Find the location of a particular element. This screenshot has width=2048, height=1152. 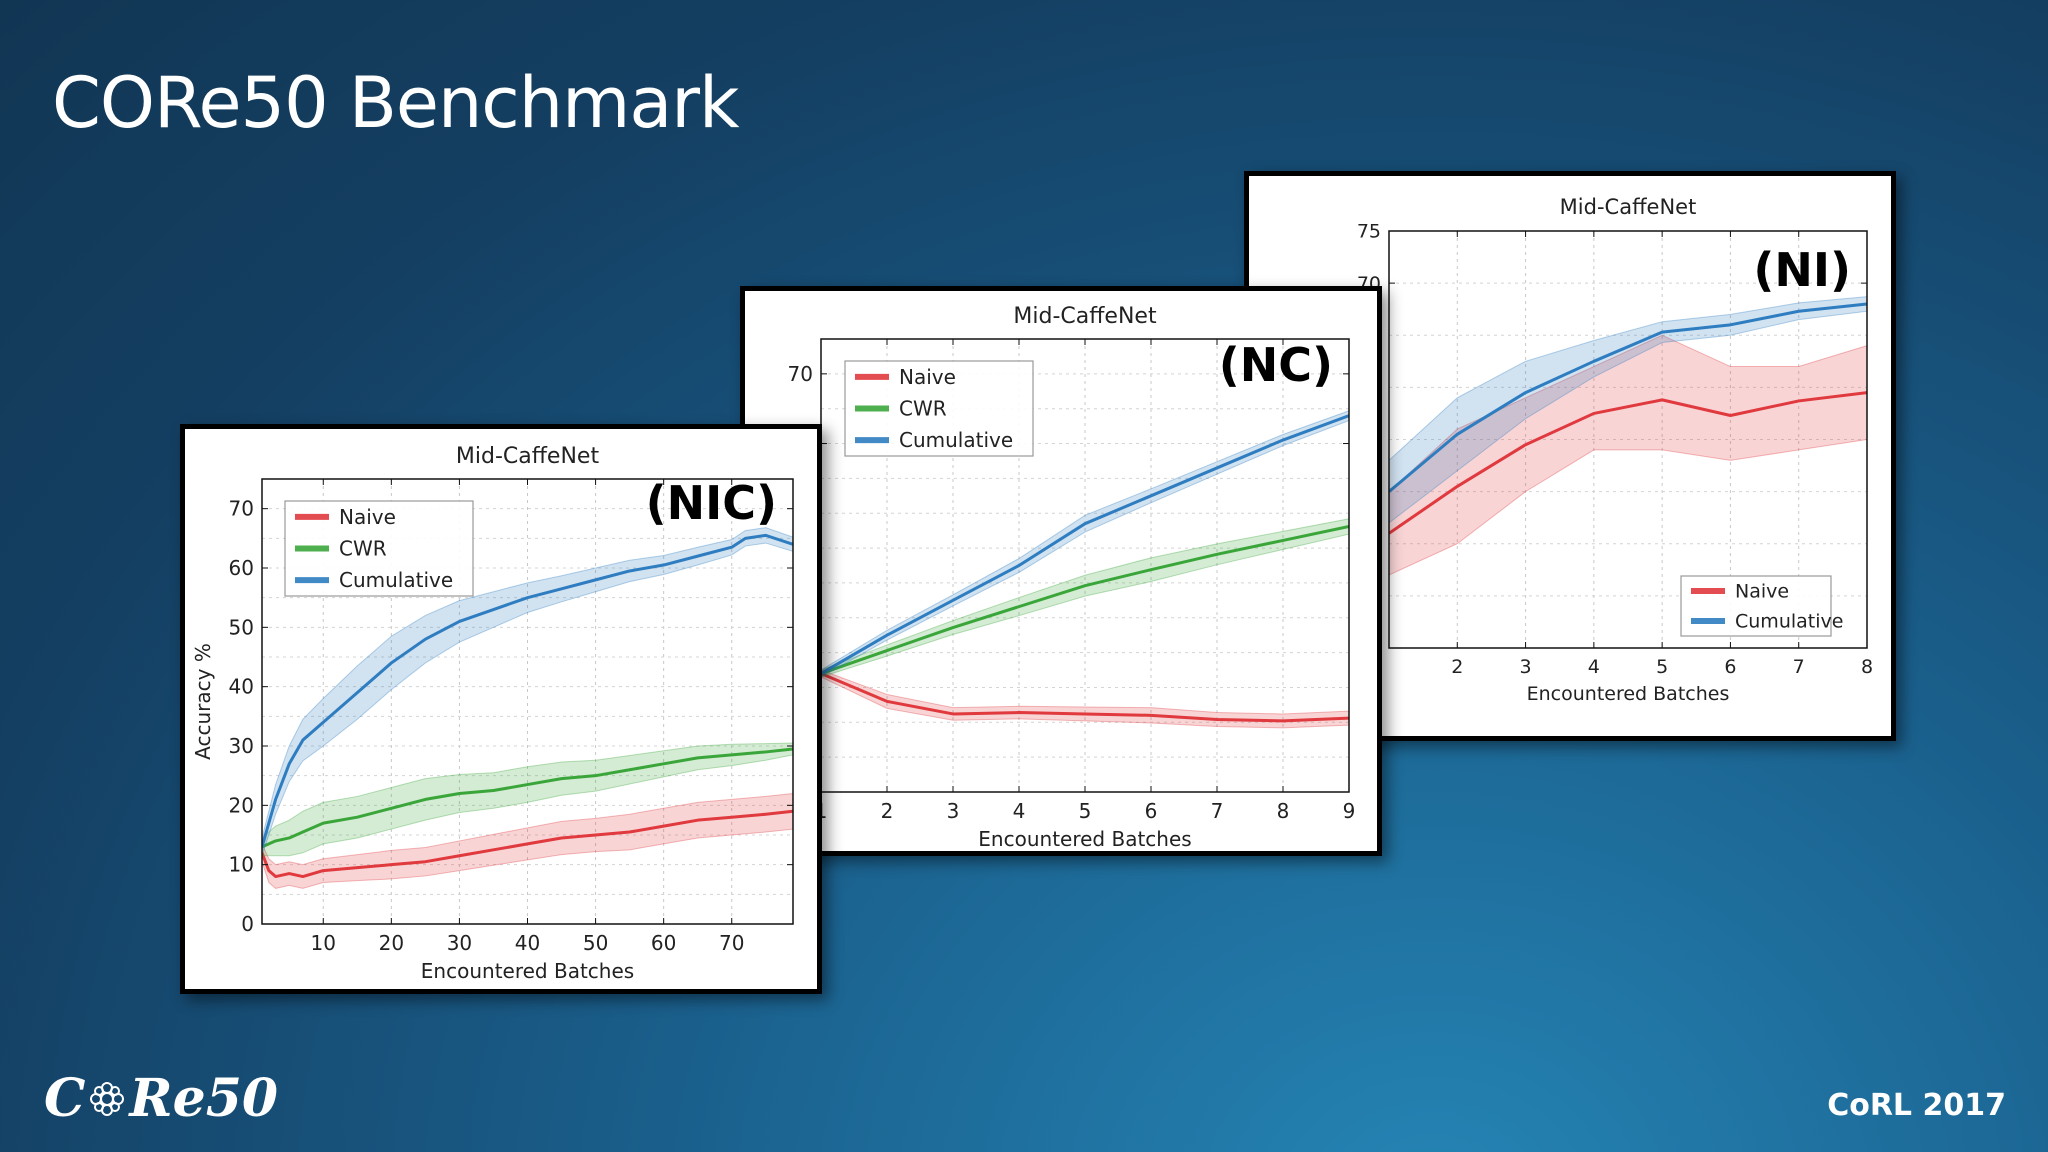

y-tick-label: 60 is located at coordinates (241, 568).